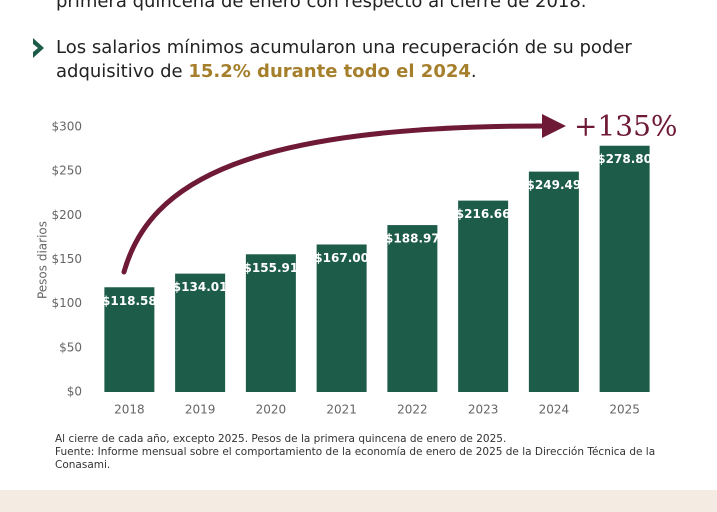 This screenshot has width=717, height=512. I want to click on value-label: $188.97, so click(412, 239).